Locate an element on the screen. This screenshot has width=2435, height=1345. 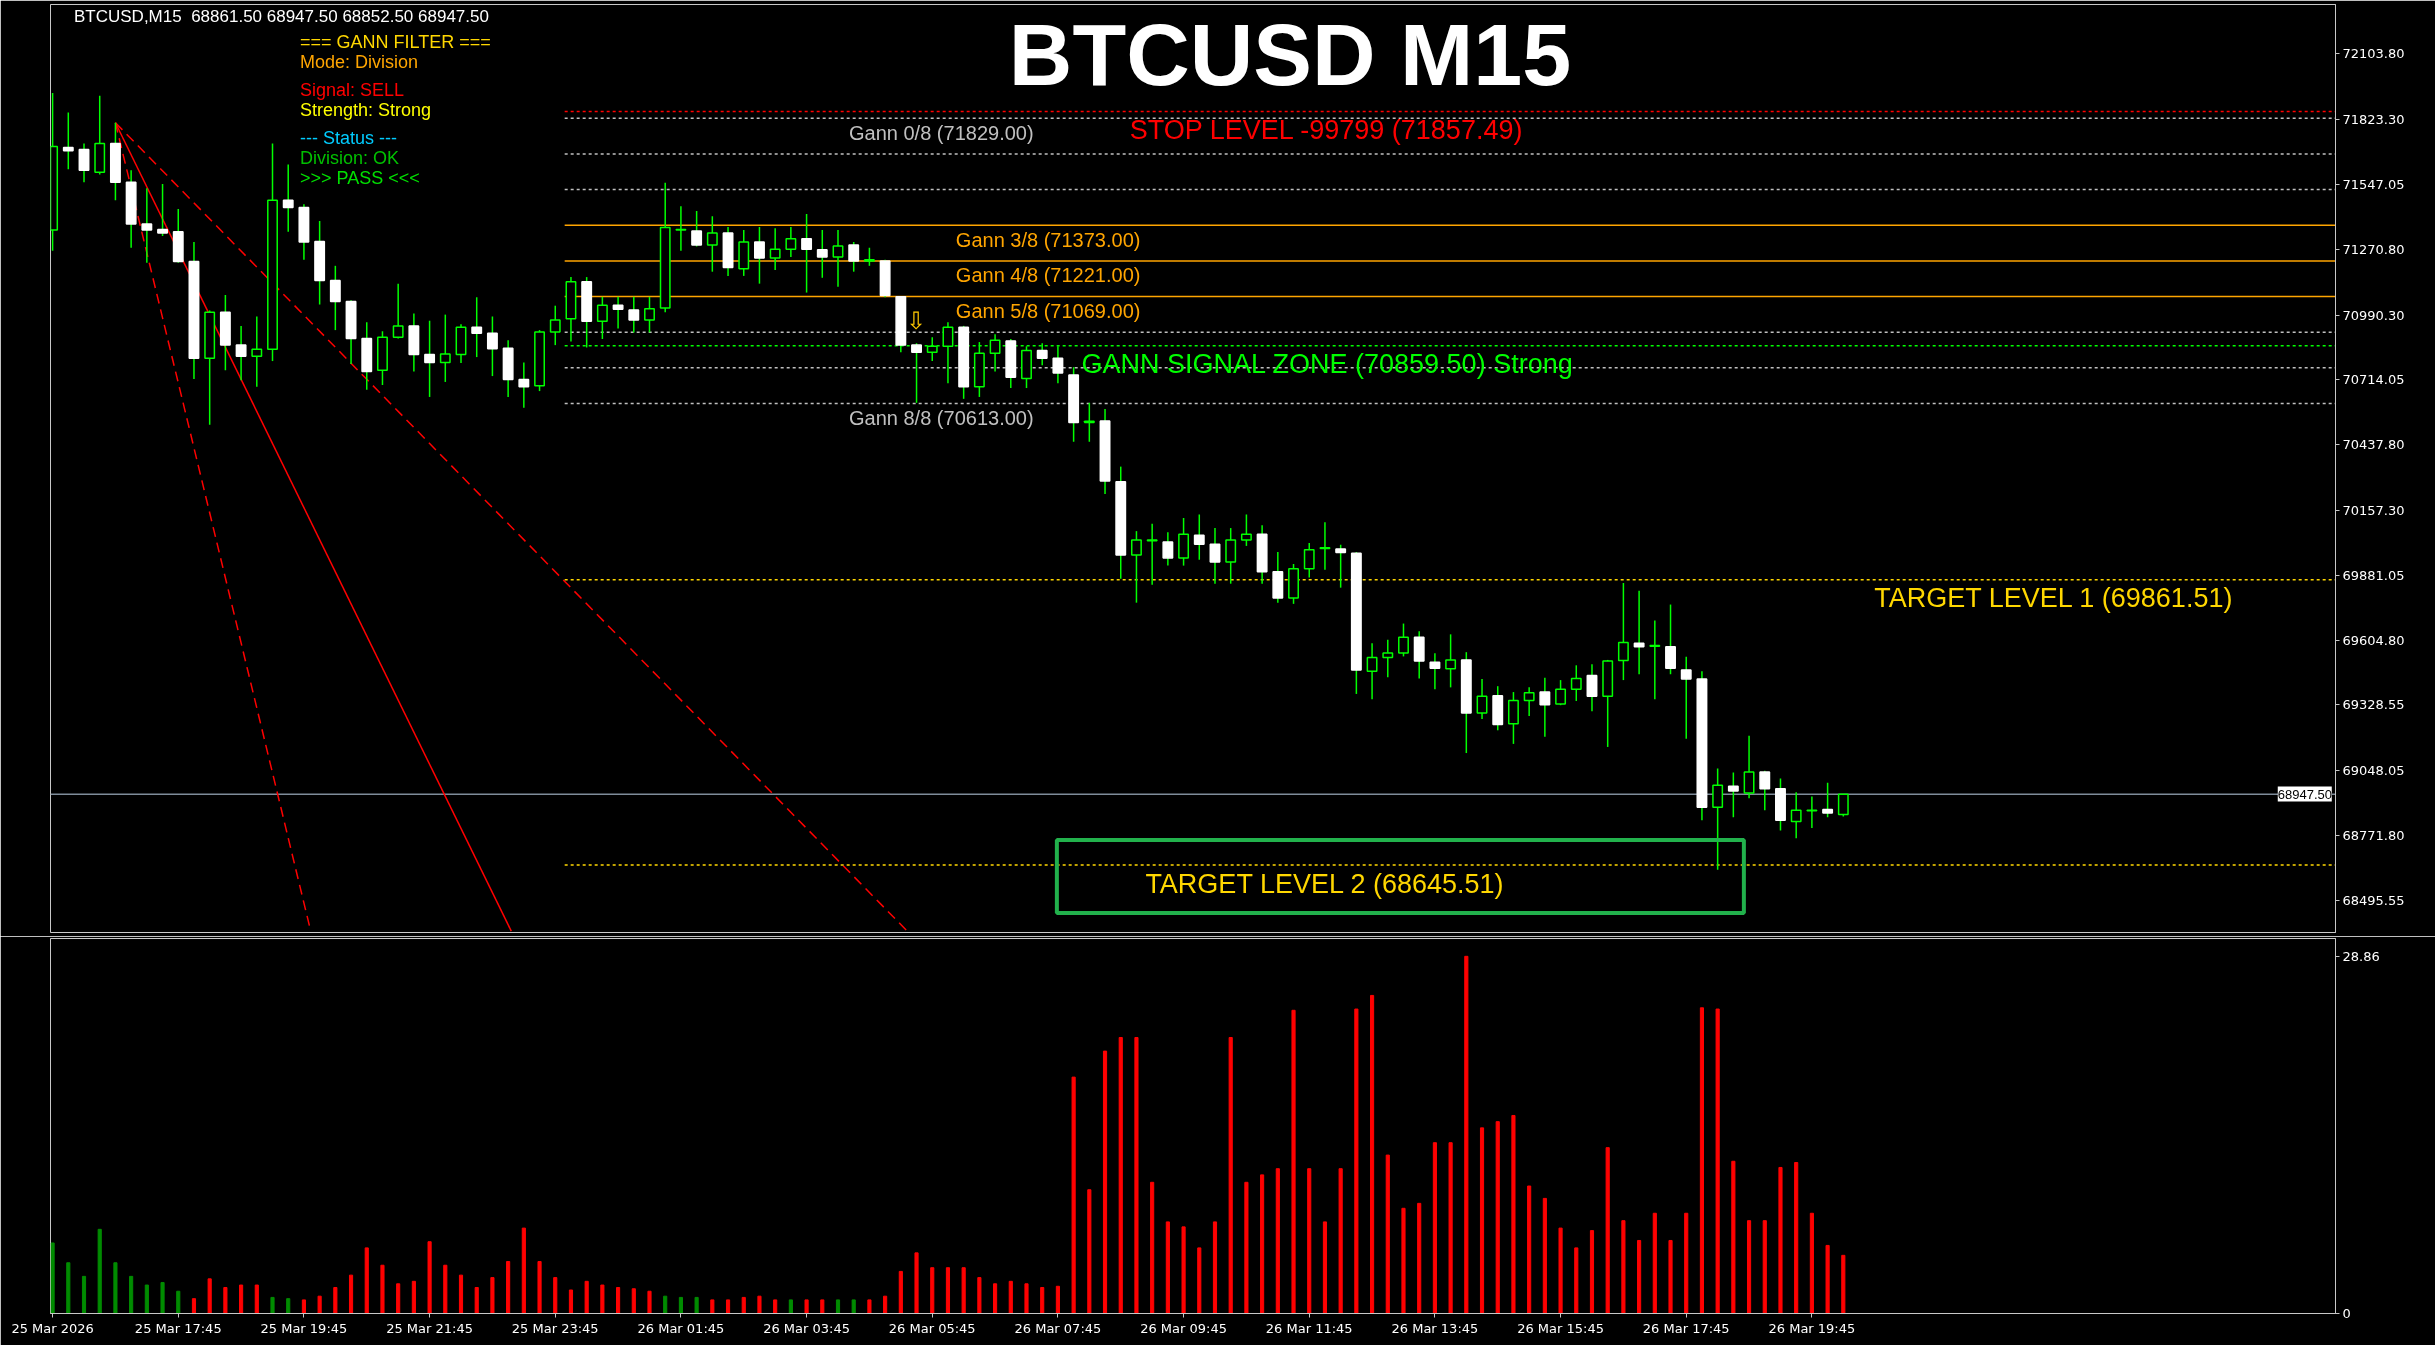
y-tick-label: 69328.55 is located at coordinates (2373, 705).